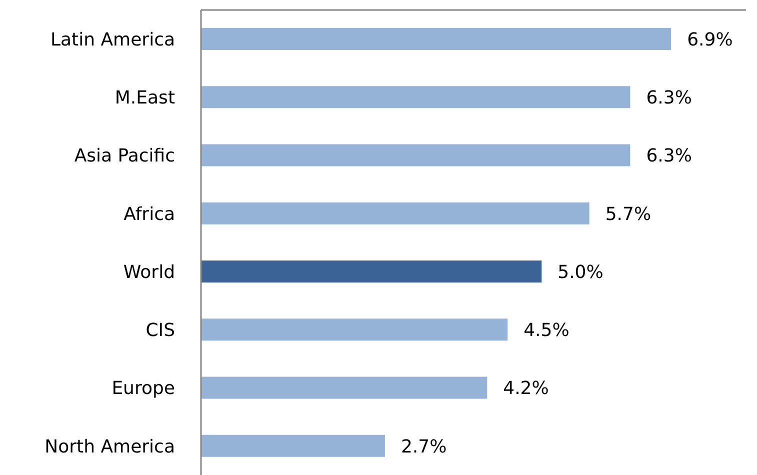 This screenshot has width=757, height=475. What do you see at coordinates (144, 98) in the screenshot?
I see `y-tick-label: M.East` at bounding box center [144, 98].